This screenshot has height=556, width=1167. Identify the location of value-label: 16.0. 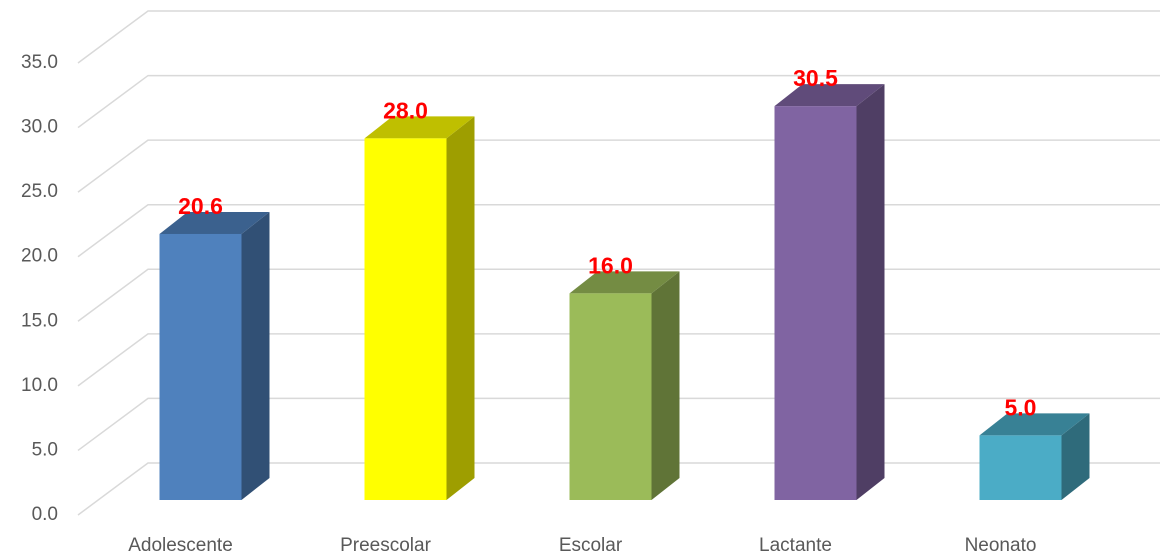
(610, 265).